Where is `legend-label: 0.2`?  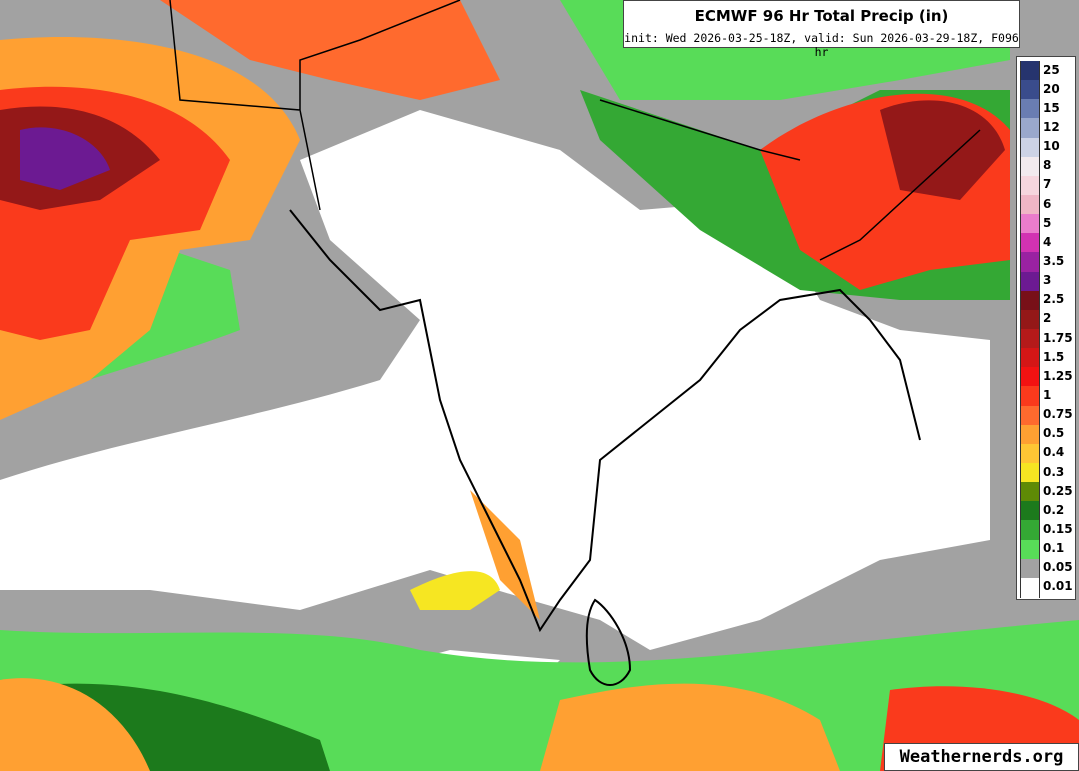 legend-label: 0.2 is located at coordinates (1054, 509).